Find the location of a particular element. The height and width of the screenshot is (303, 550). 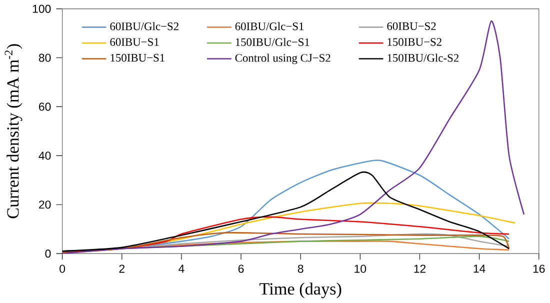

x-tick-label: 16 is located at coordinates (539, 268).